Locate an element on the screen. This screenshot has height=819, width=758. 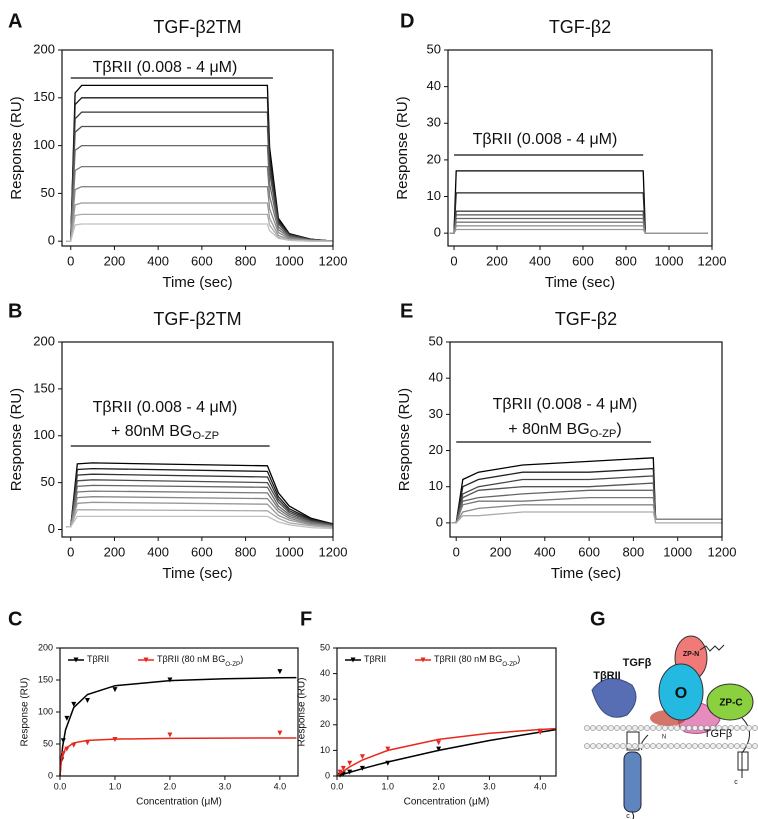
panel-letter: G is located at coordinates (598, 619).